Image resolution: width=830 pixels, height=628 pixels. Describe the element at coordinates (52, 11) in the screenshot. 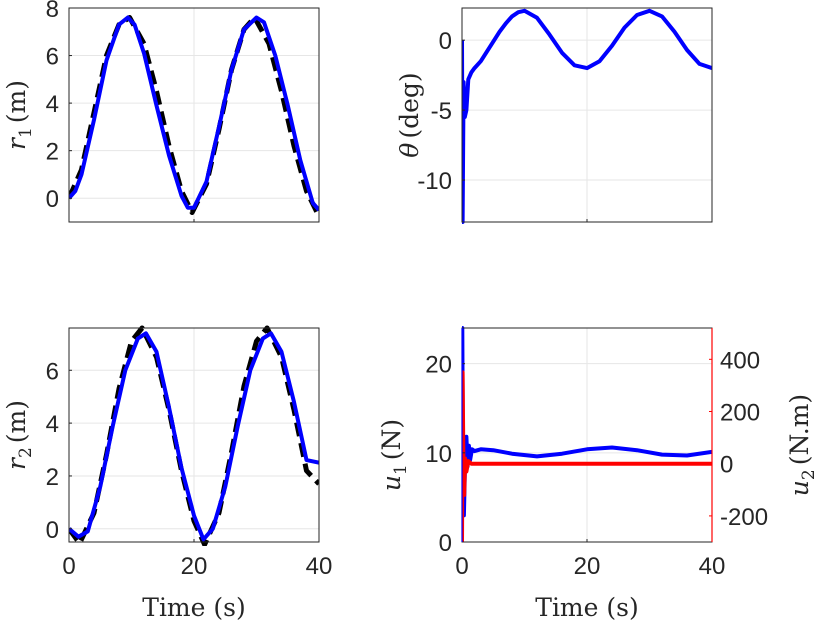

I see `r1-ytick-label: 8` at that location.